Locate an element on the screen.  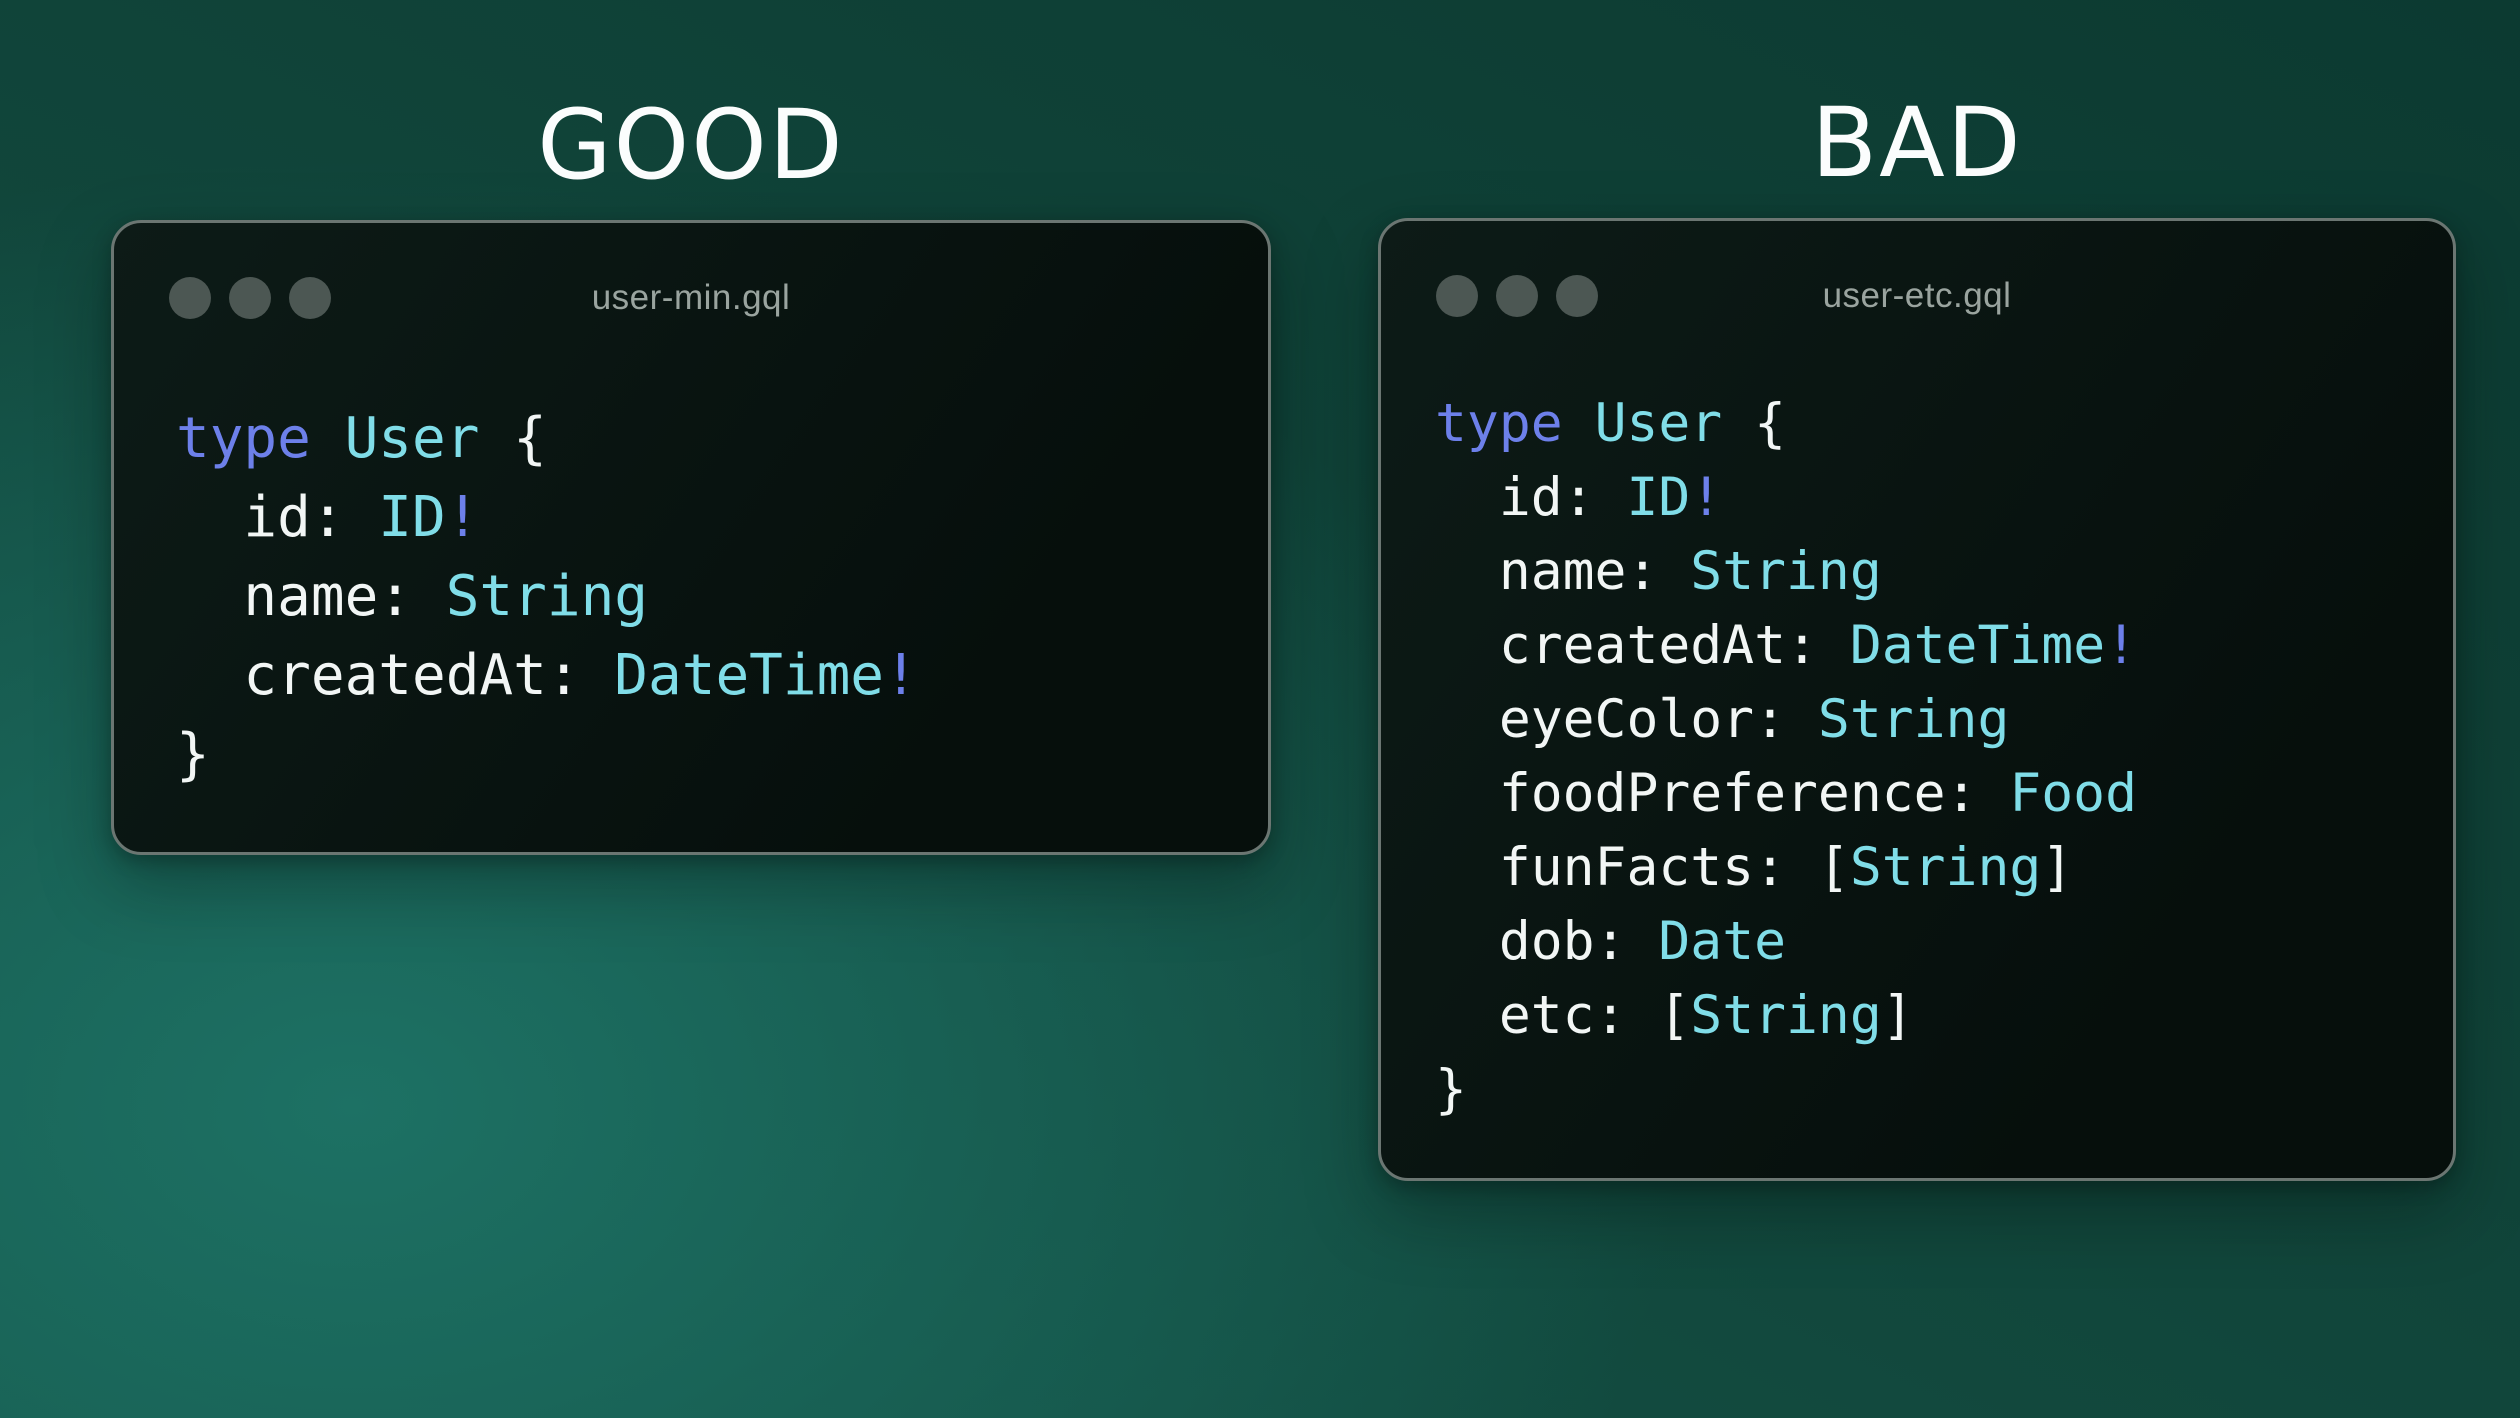
code-token: dob: is located at coordinates (1547, 941).